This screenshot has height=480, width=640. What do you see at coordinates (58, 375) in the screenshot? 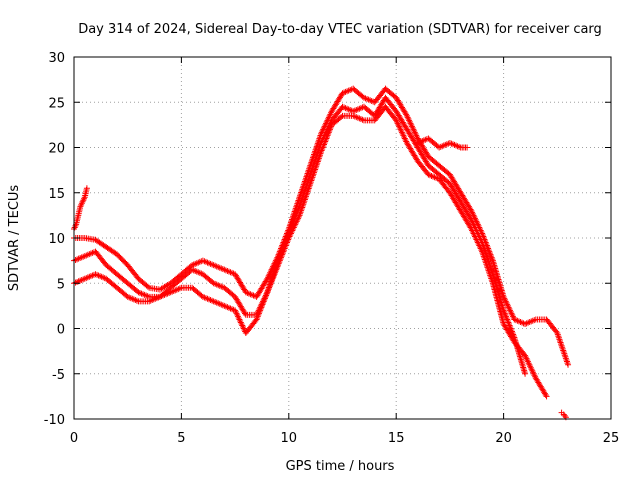
I see `y-tick-label: -5` at bounding box center [58, 375].